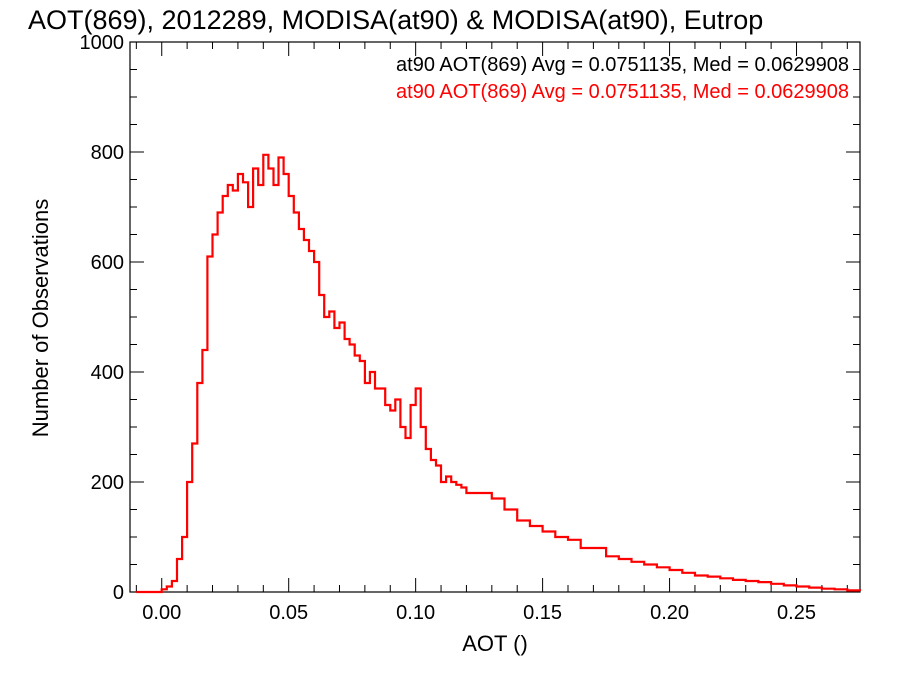 The width and height of the screenshot is (900, 675). I want to click on y-axis-label: Number of Observations, so click(40, 318).